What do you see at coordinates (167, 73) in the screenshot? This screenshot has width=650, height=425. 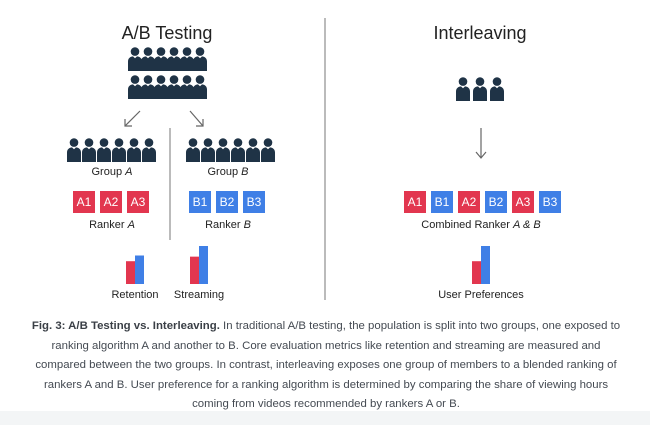 I see `ab-population` at bounding box center [167, 73].